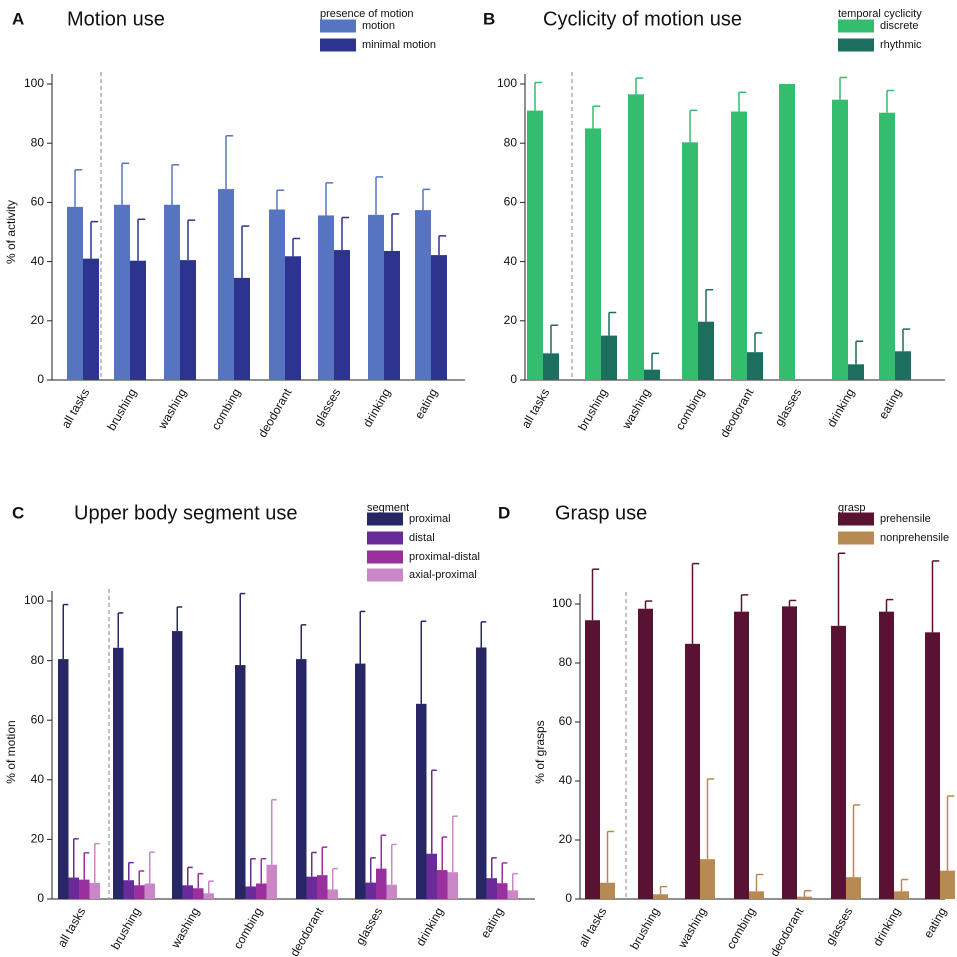 This screenshot has width=957, height=957. What do you see at coordinates (512, 894) in the screenshot?
I see `bar-axial-proximal` at bounding box center [512, 894].